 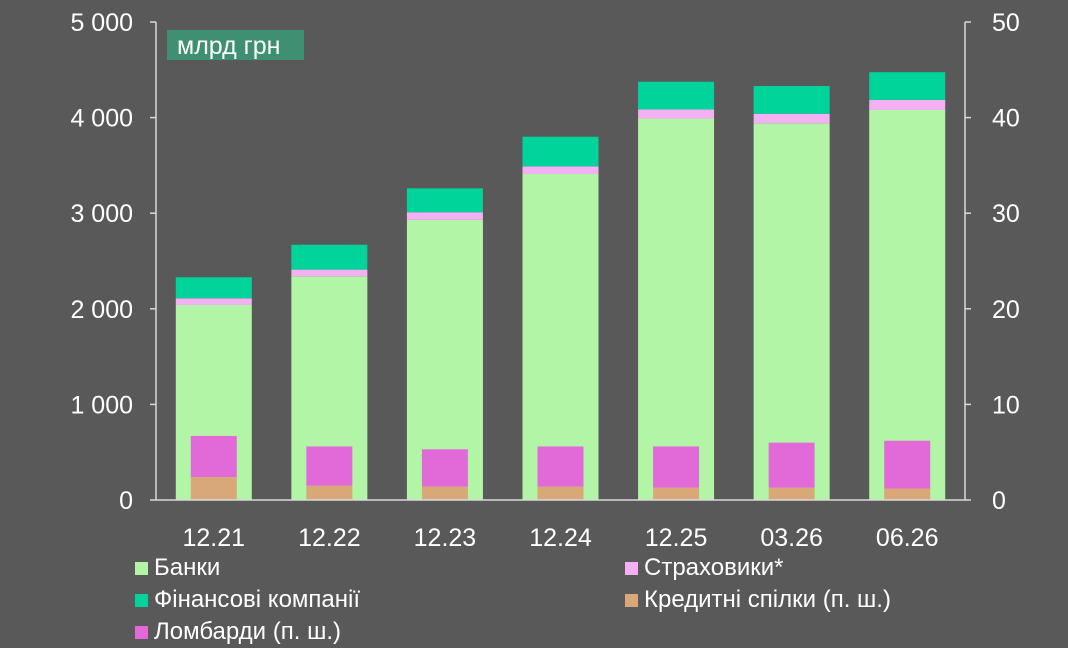 I want to click on x-tick-label: 12.25, so click(x=676, y=538).